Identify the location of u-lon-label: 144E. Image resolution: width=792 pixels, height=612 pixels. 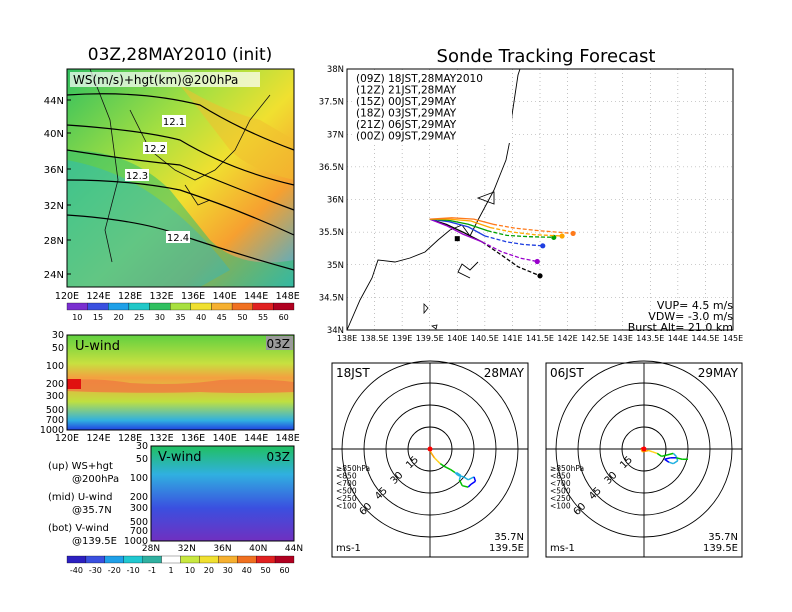
(256, 438).